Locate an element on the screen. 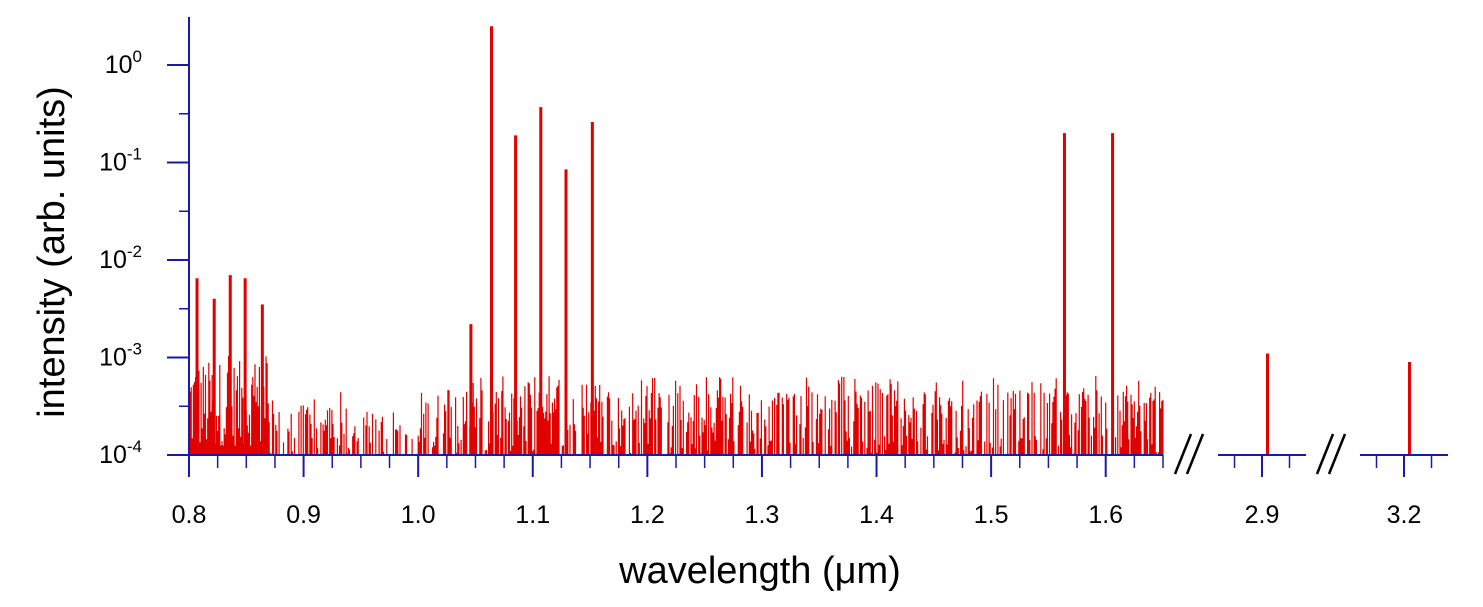  x-axis-title: wavelength (μm) is located at coordinates (759, 571).